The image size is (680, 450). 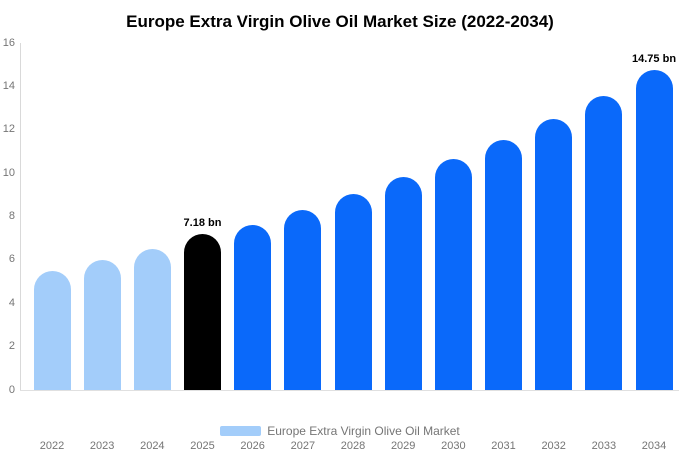 I want to click on bar-2022, so click(x=52, y=330).